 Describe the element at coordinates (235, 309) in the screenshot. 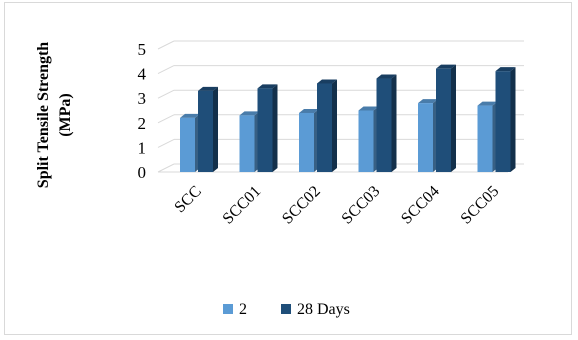

I see `legend-item-0: 2` at that location.